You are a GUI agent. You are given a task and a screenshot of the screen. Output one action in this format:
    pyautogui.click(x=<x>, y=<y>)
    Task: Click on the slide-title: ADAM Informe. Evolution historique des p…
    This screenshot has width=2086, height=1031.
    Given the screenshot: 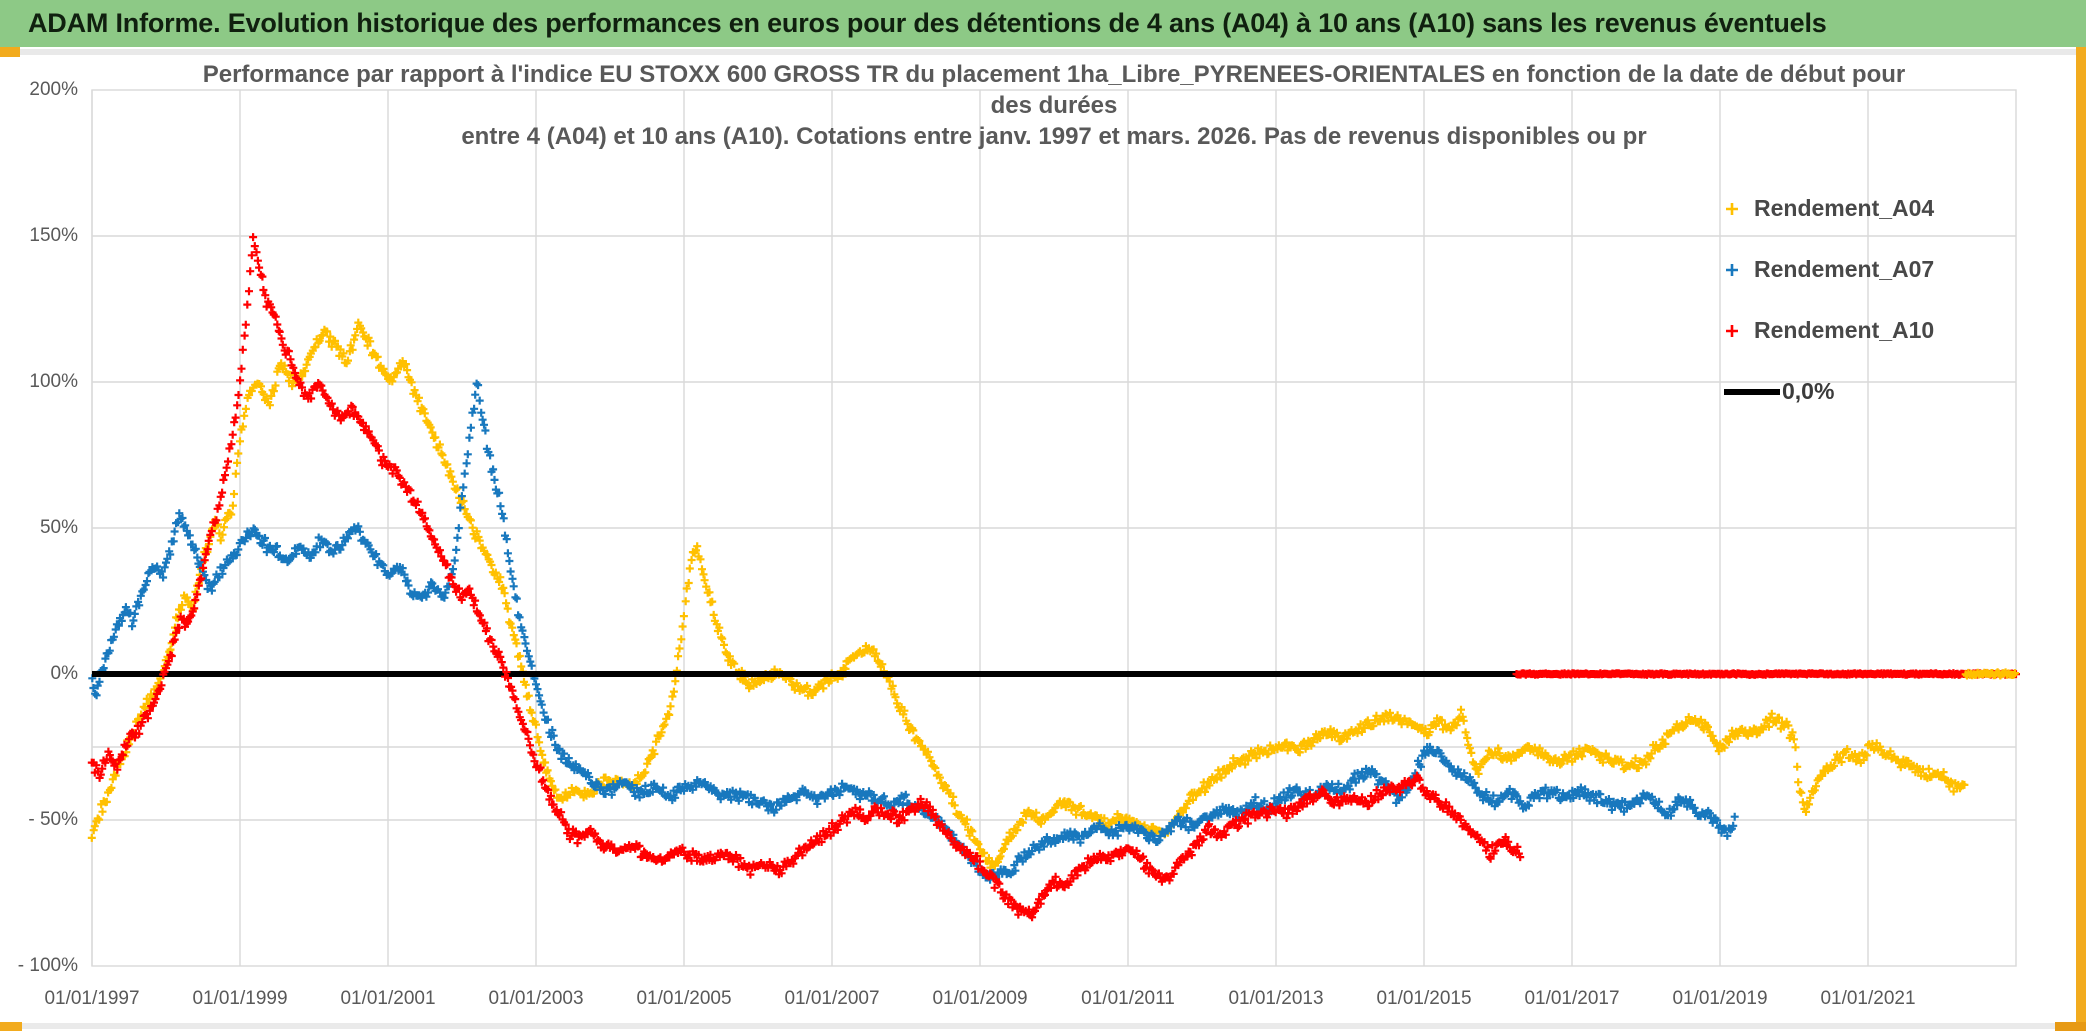 What is the action you would take?
    pyautogui.click(x=927, y=23)
    